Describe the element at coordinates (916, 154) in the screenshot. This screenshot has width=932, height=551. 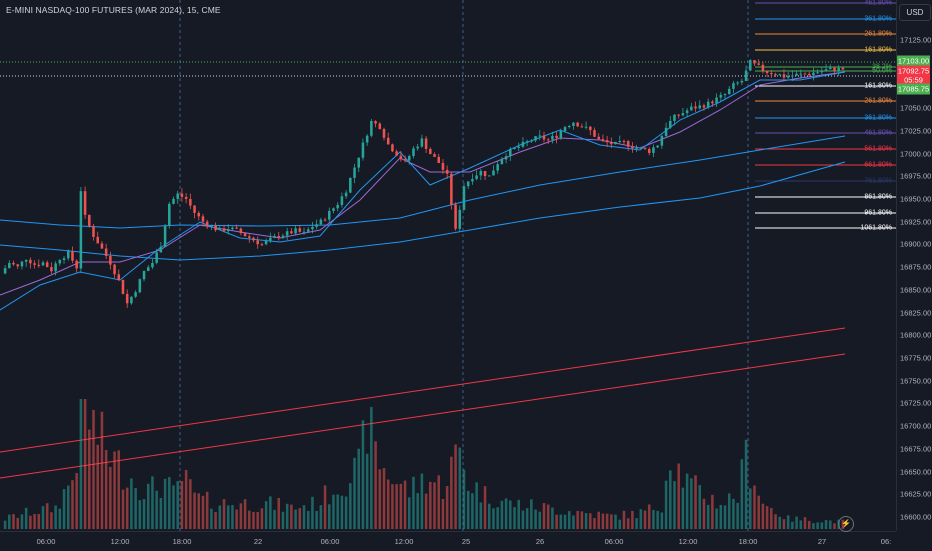
I see `price-axis-label: 17000.00` at that location.